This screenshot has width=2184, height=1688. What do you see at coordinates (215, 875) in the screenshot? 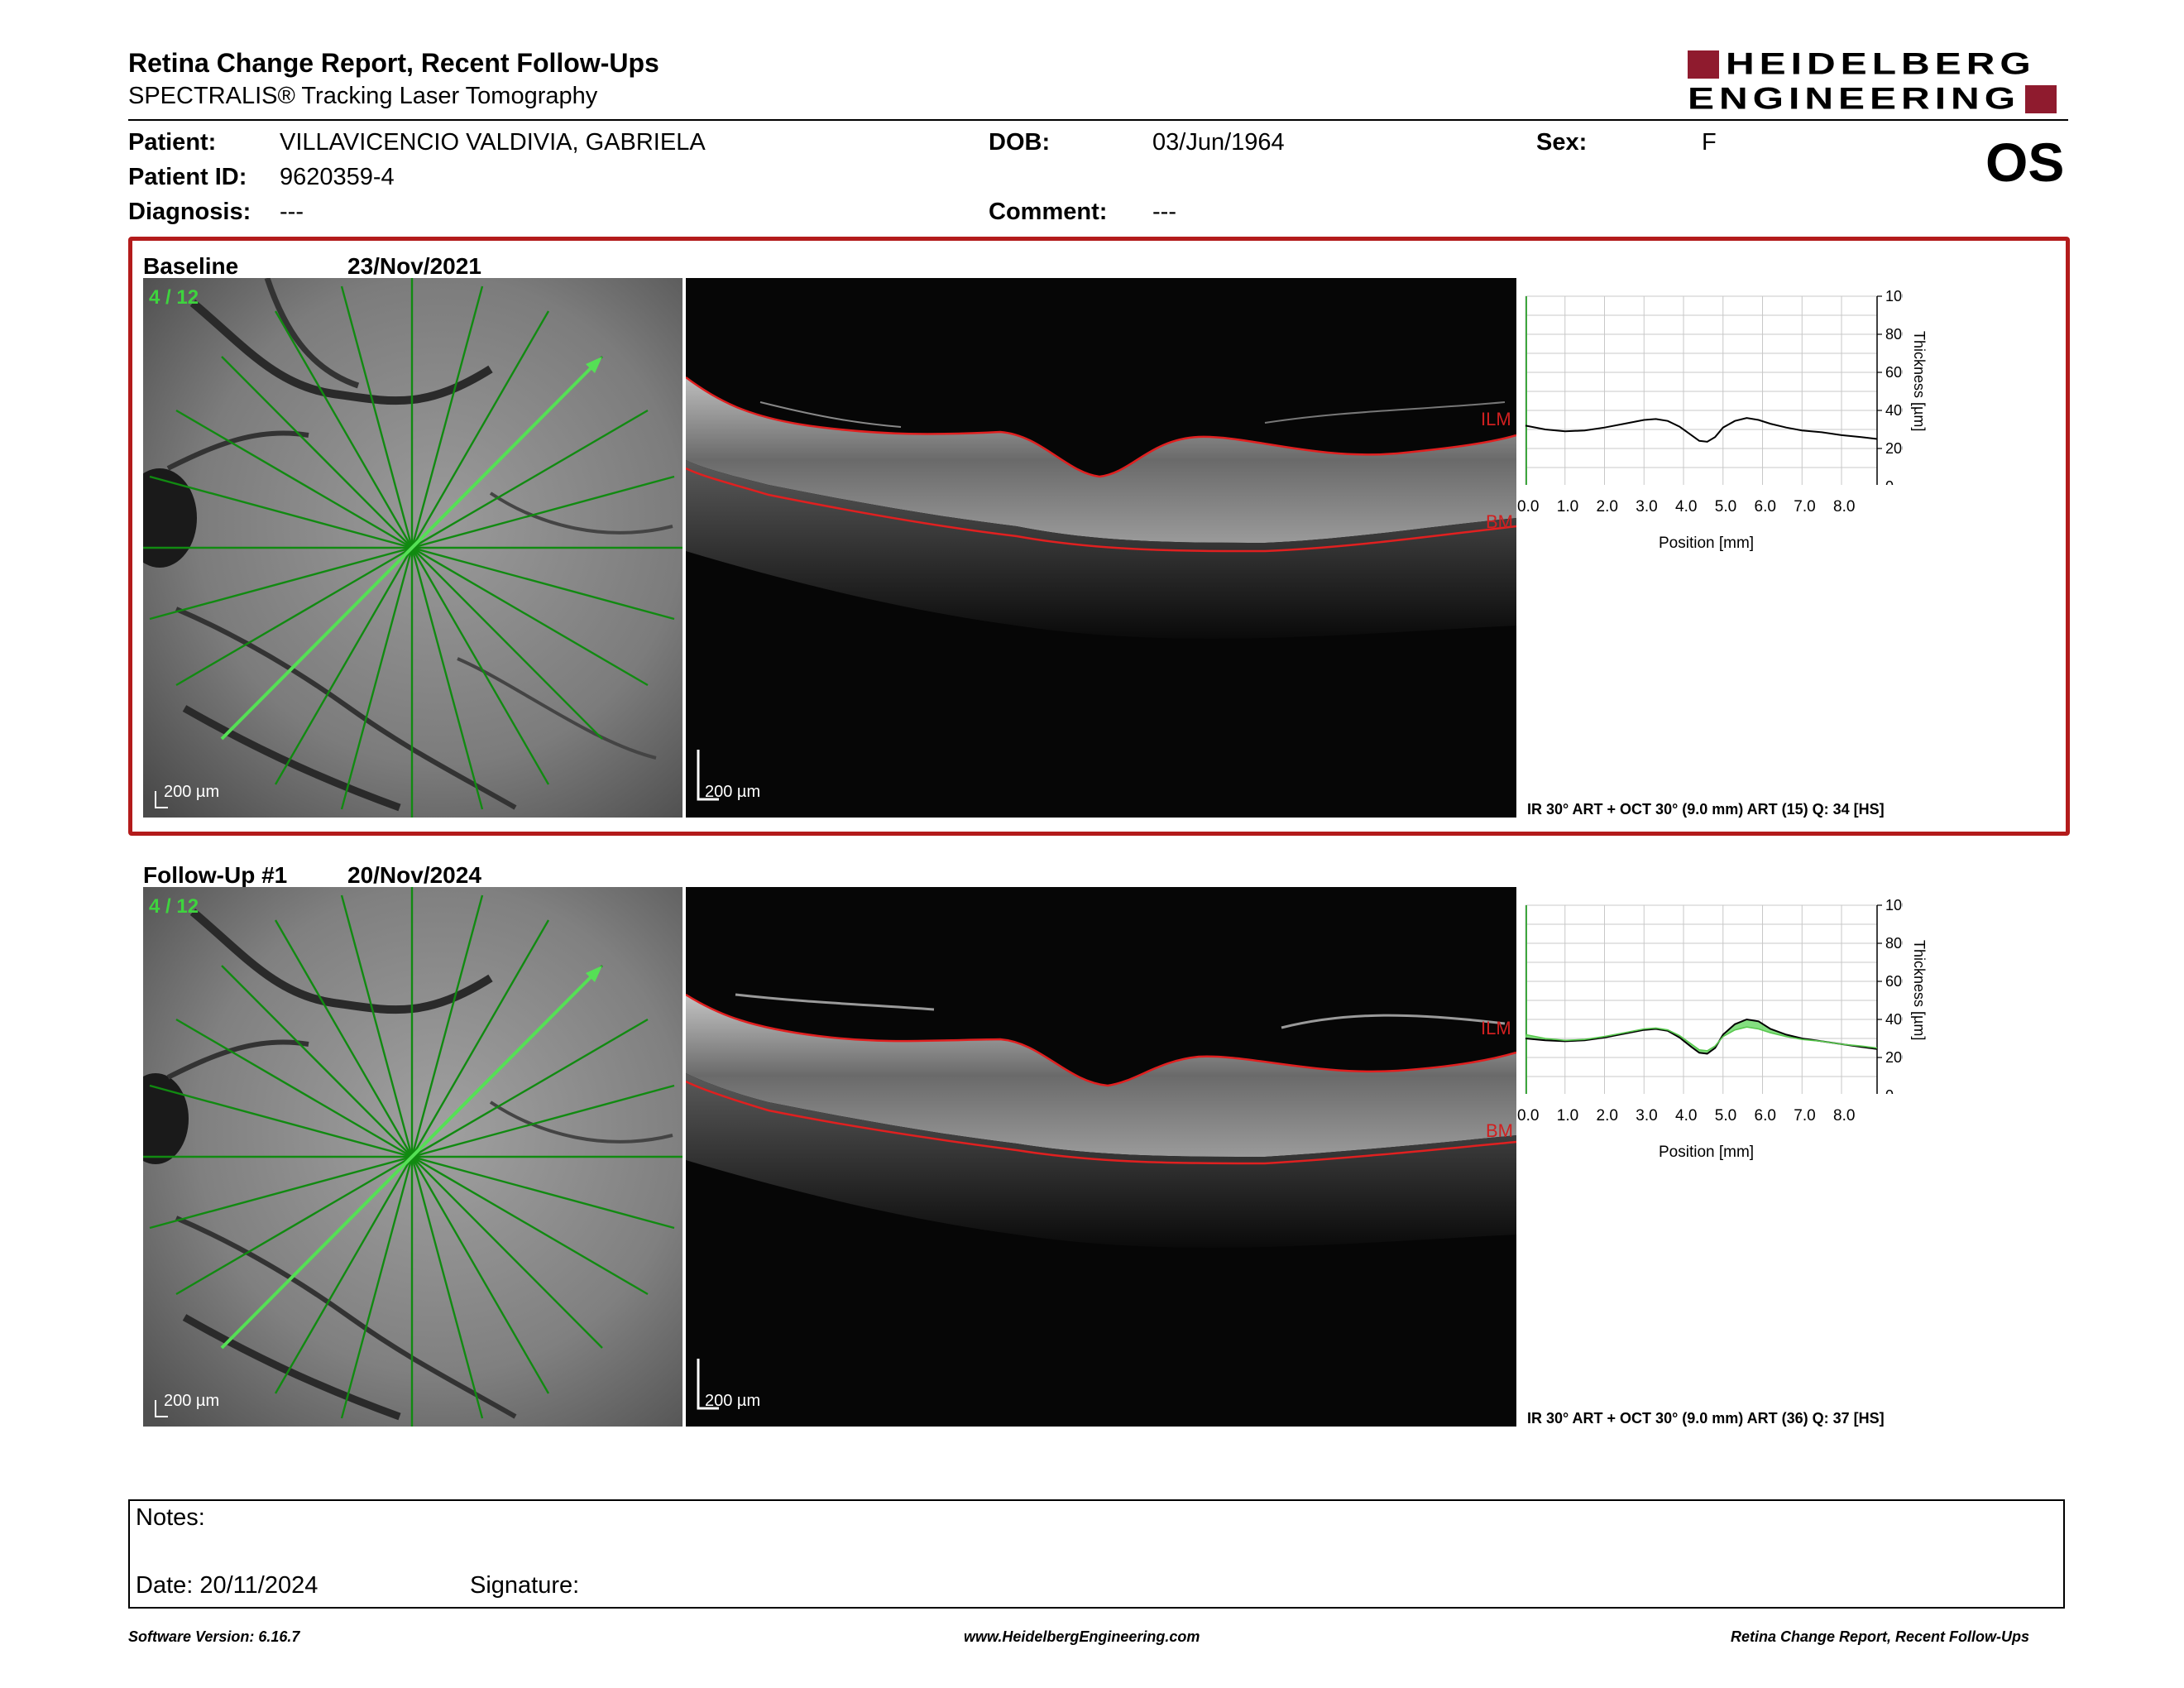
I see `followup-label: Follow-Up #1` at bounding box center [215, 875].